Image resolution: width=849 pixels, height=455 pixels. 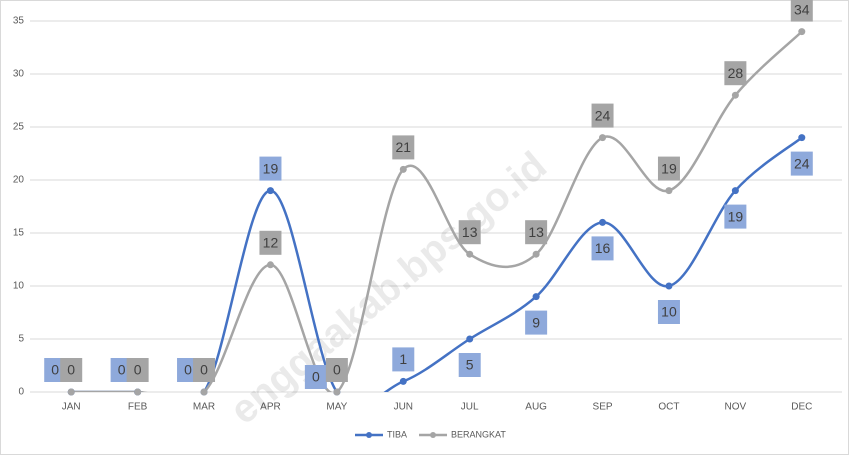 What do you see at coordinates (403, 407) in the screenshot?
I see `x-tick-label: JUN` at bounding box center [403, 407].